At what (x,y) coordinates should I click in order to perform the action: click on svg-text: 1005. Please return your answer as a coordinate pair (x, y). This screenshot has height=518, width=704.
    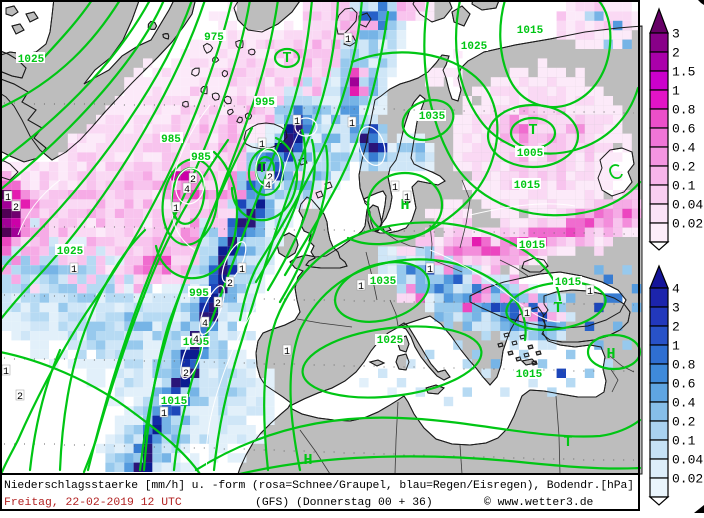
    Looking at the image, I should click on (530, 154).